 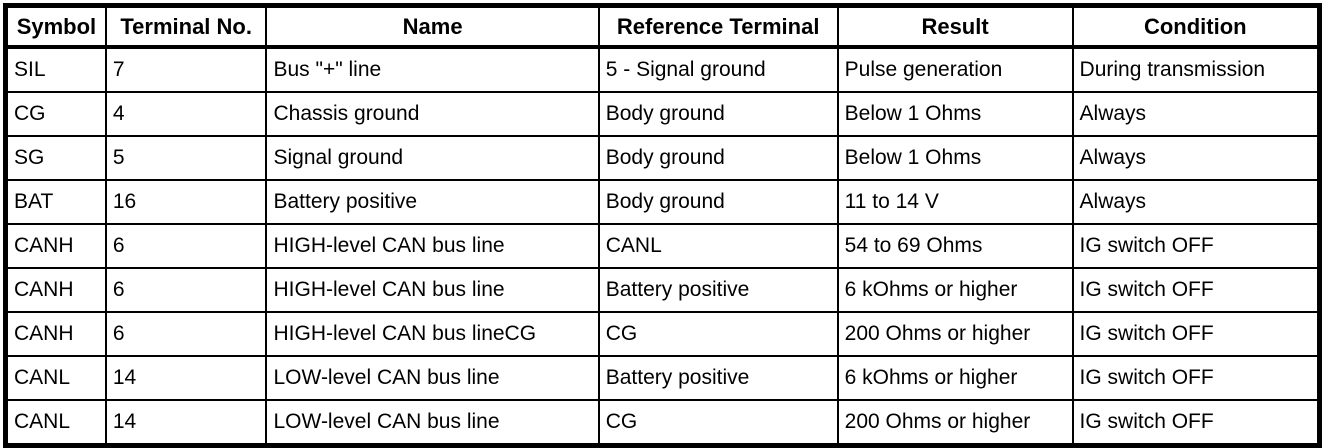 What do you see at coordinates (432, 334) in the screenshot?
I see `cell-name: HIGH-level CAN bus lineCG` at bounding box center [432, 334].